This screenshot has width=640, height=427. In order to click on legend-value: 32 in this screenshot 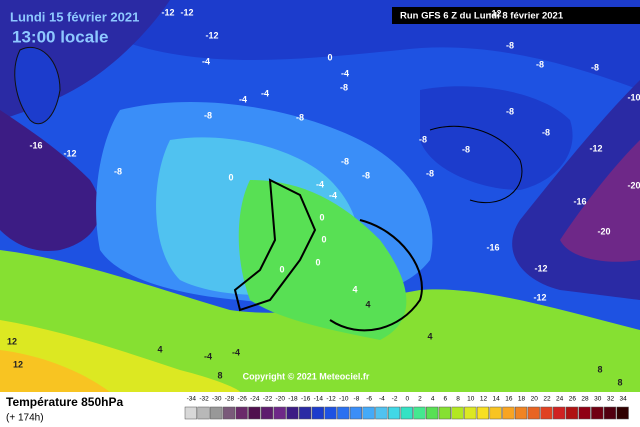, I will do `click(611, 399)`.